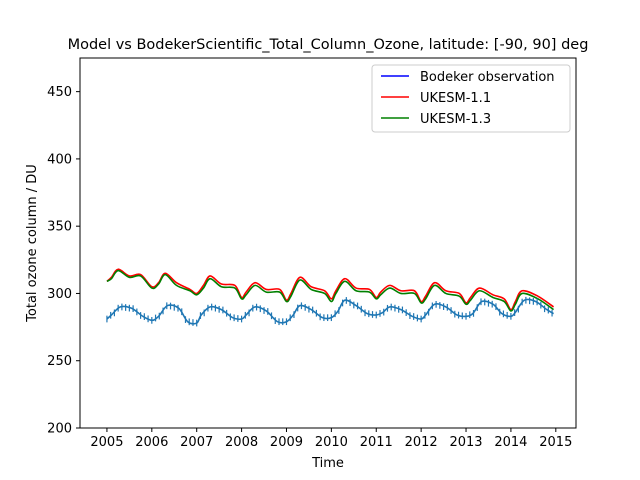  I want to click on observation-layer, so click(330, 311).